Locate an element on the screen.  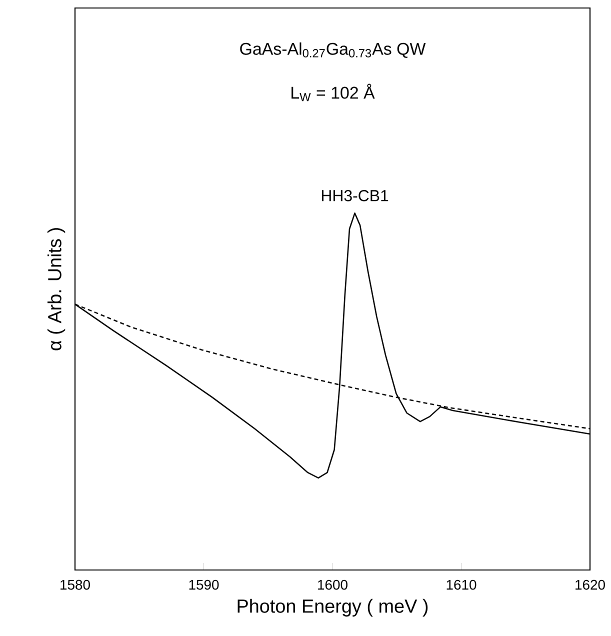
y-axis-title: α ( Arb. Units ) is located at coordinates (56, 289).